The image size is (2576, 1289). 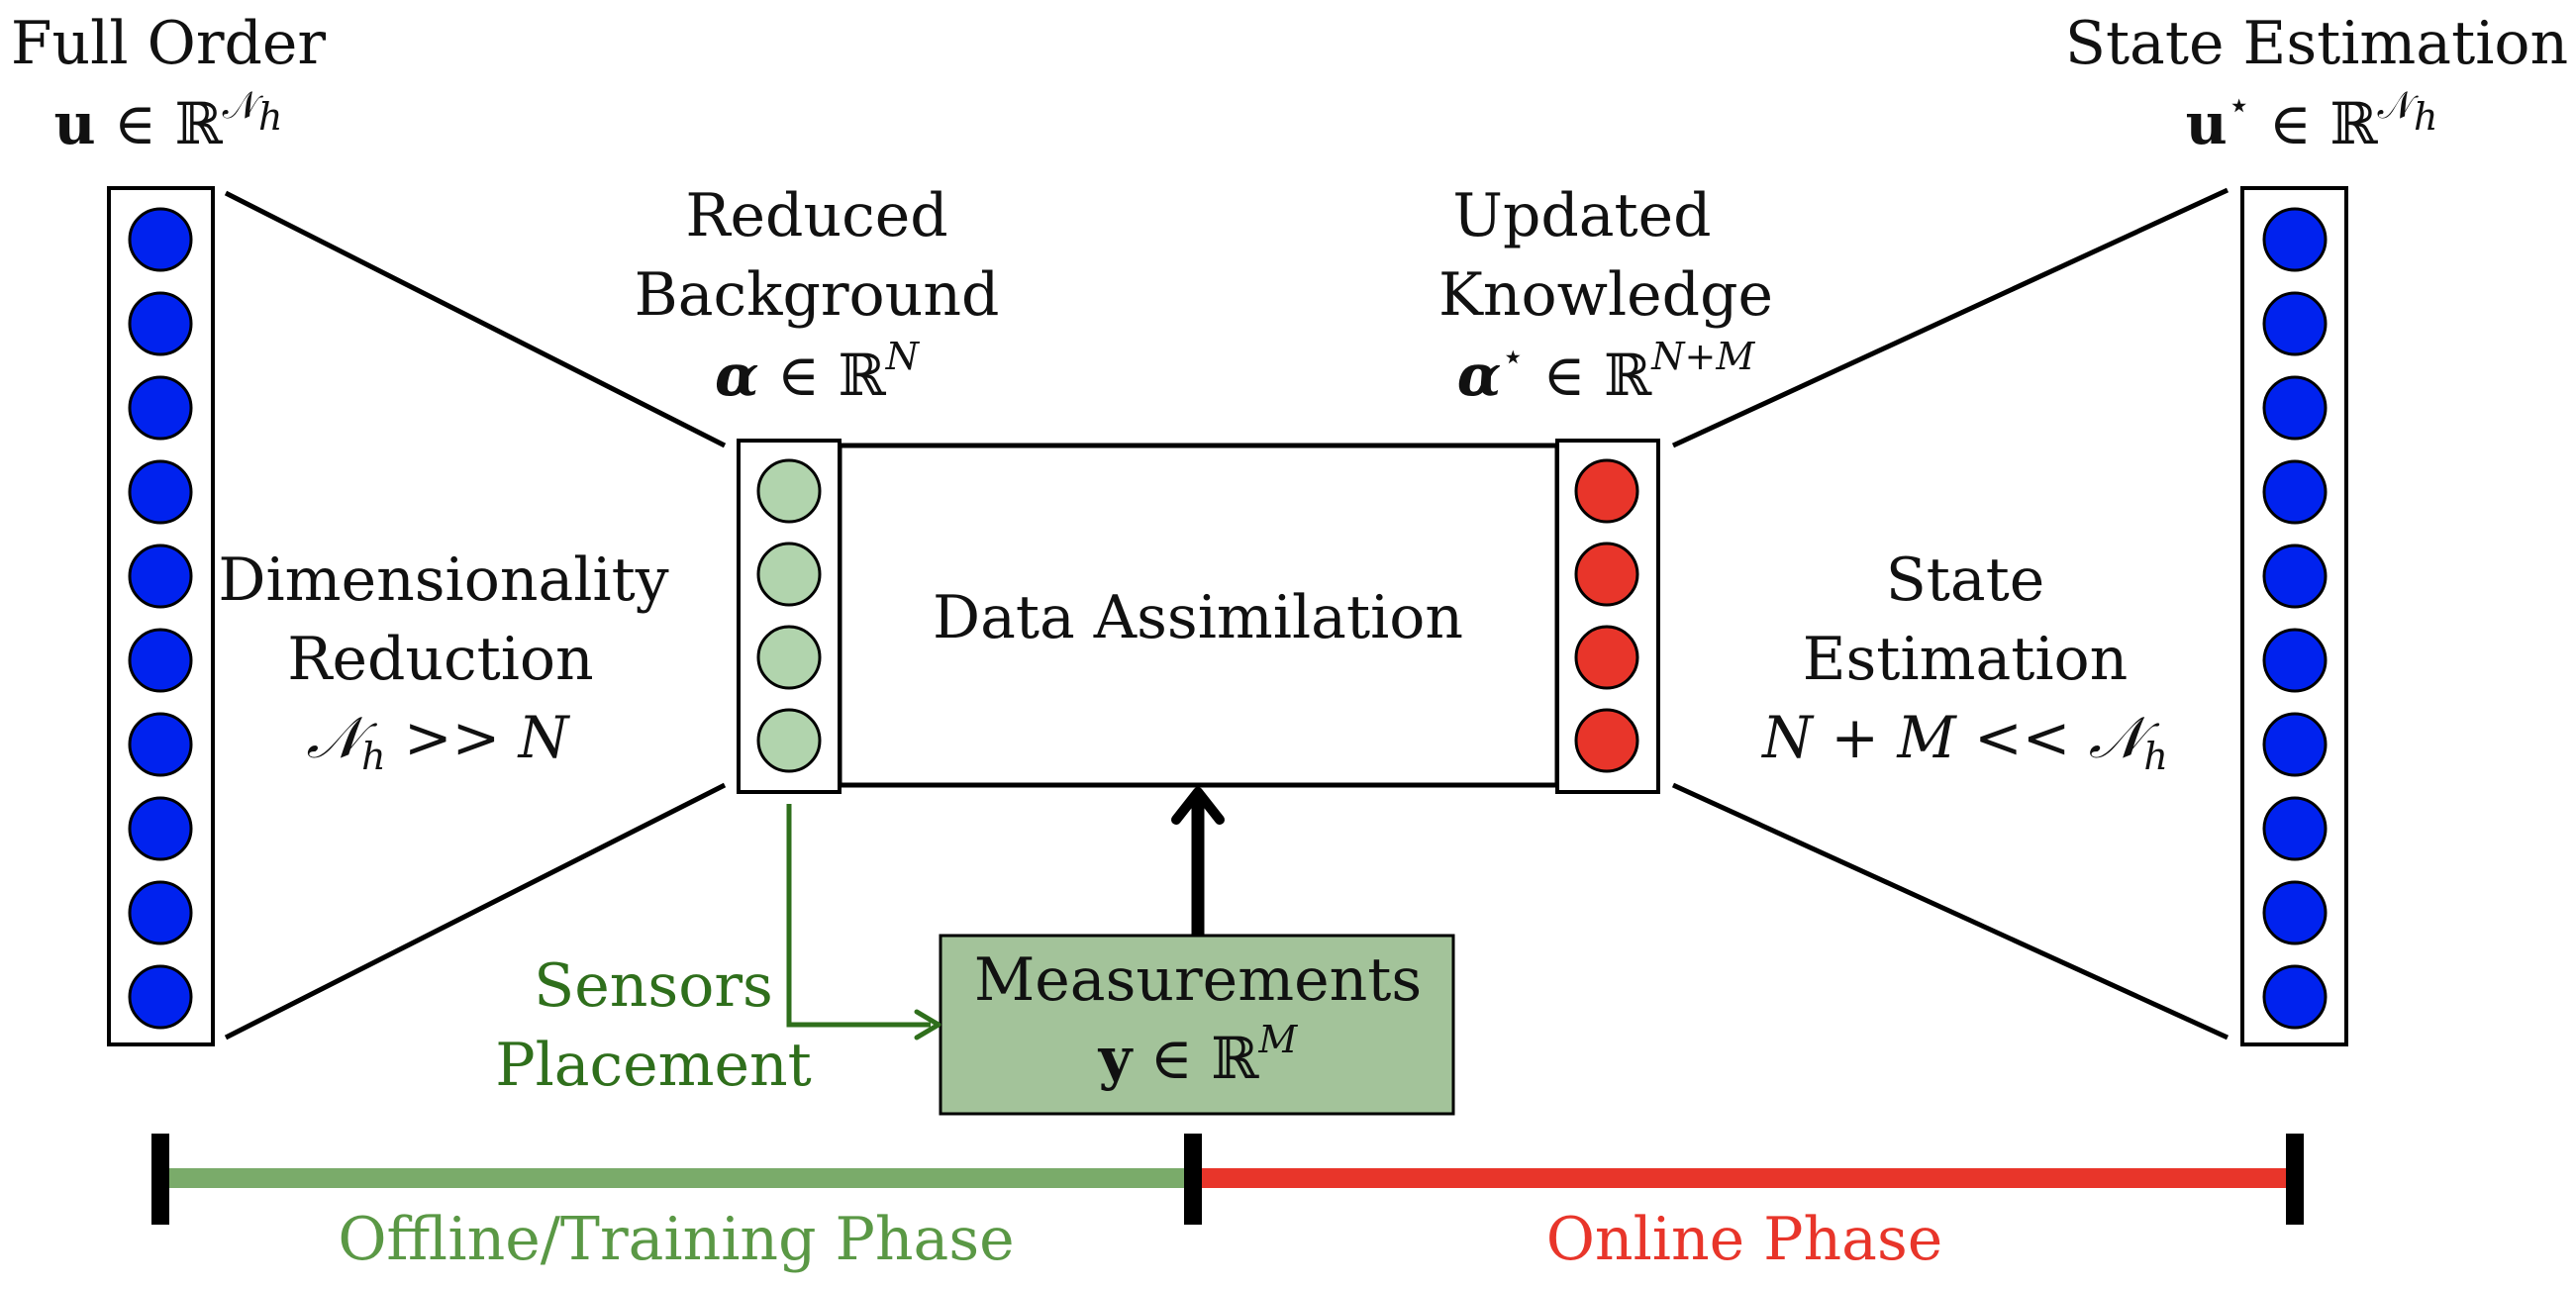 I want to click on updated-knowledge-math-space: ∈ ℝ, so click(x=1588, y=376).